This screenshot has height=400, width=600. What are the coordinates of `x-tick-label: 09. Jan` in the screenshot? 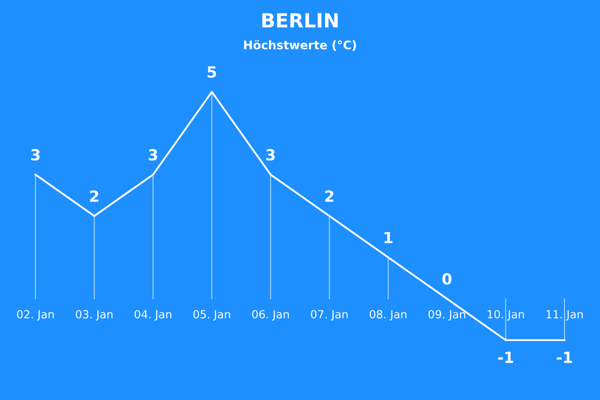 It's located at (447, 315).